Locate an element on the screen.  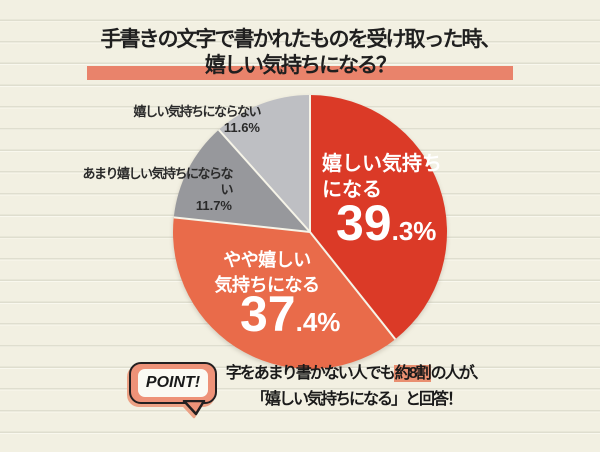
page-title-line-1: 手書きの文字で書かれたものを受け取った時、 is located at coordinates (301, 39).